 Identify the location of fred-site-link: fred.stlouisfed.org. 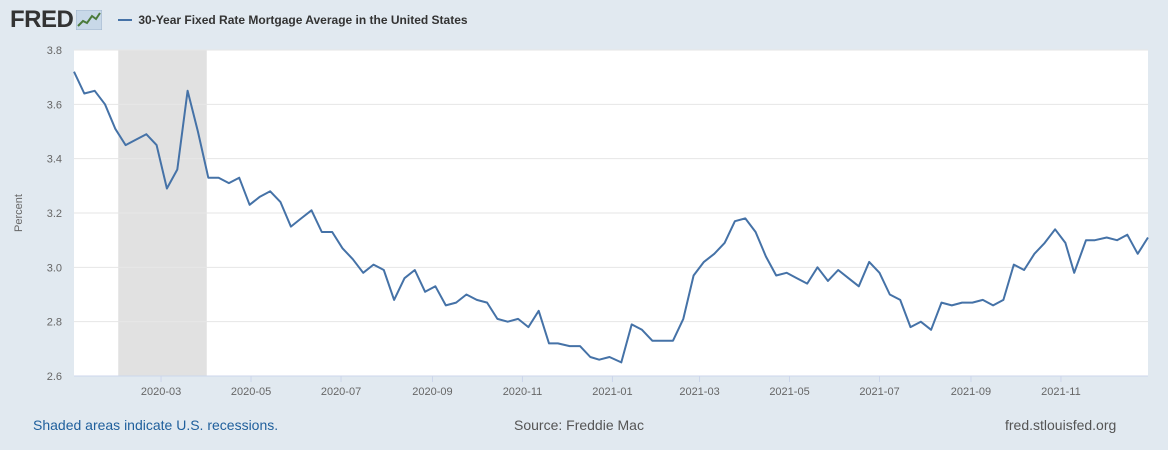
(1061, 425).